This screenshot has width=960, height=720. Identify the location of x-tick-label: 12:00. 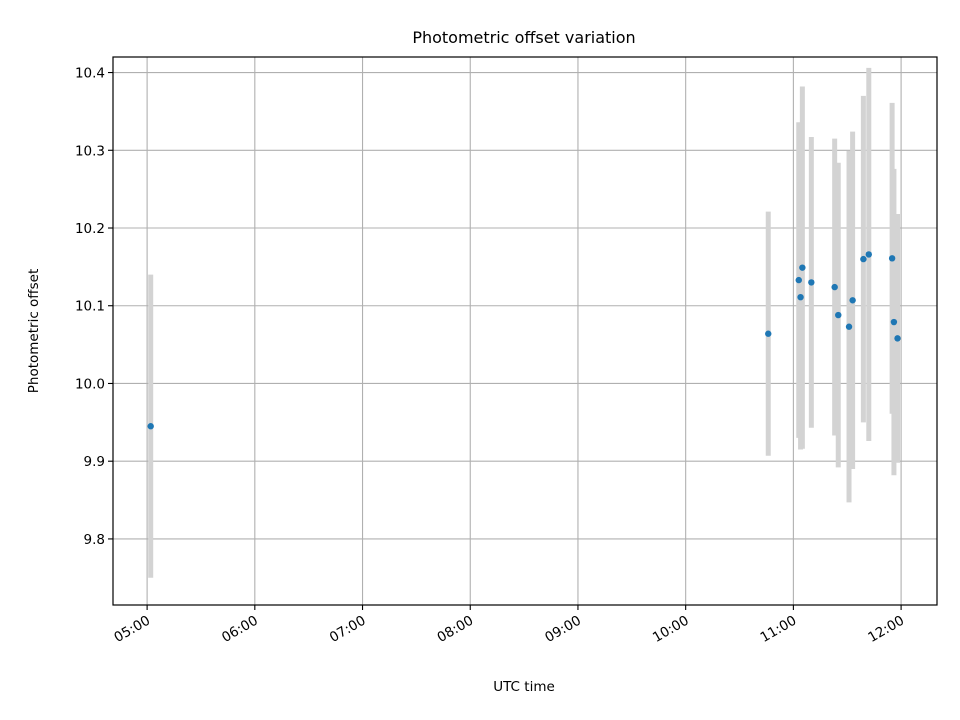
(886, 629).